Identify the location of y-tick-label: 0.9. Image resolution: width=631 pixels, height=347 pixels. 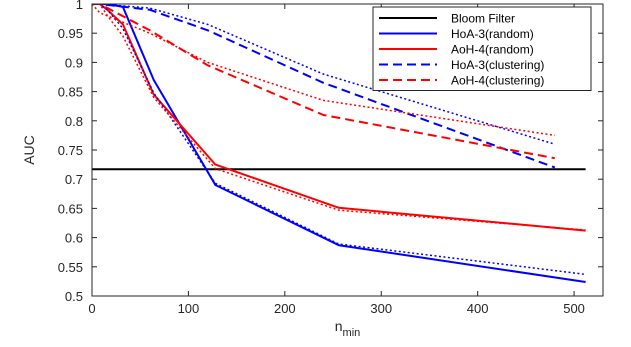
(74, 62).